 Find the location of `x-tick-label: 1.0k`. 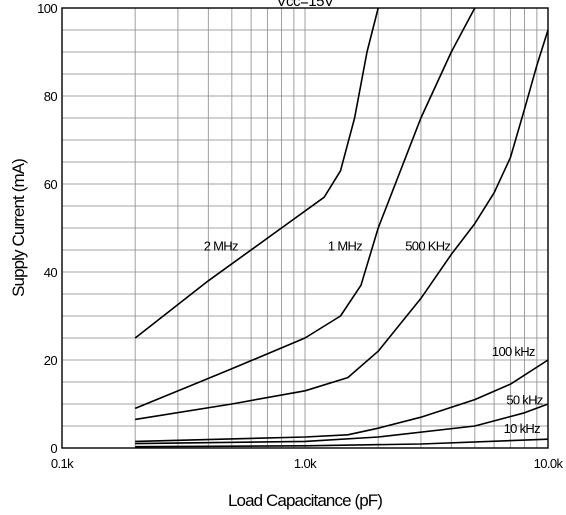

x-tick-label: 1.0k is located at coordinates (305, 463).